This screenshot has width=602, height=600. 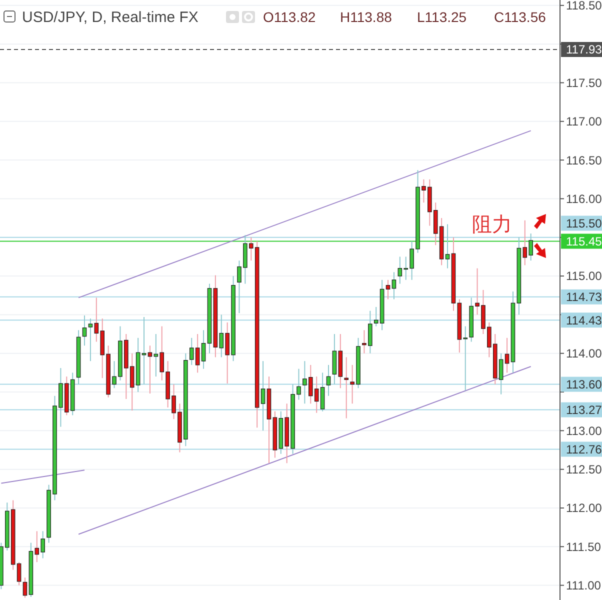 I want to click on ref-line-label: 115.45, so click(x=584, y=241).